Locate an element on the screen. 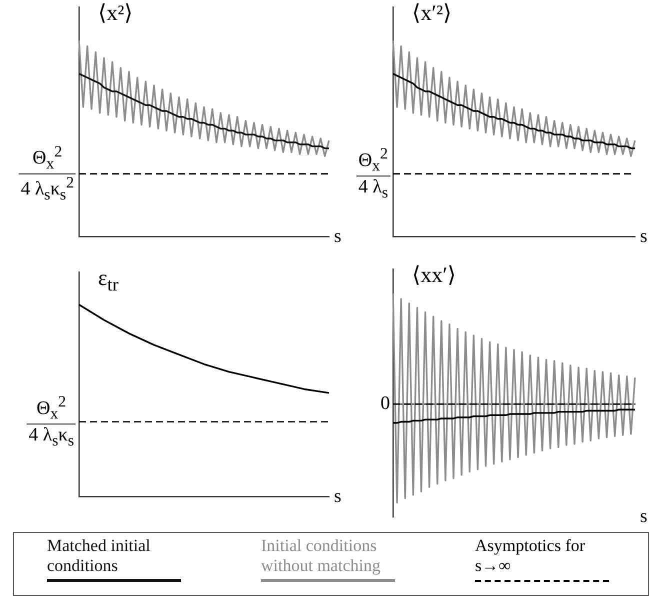 The width and height of the screenshot is (650, 597). chart-title: ⟨x²⟩ is located at coordinates (115, 13).